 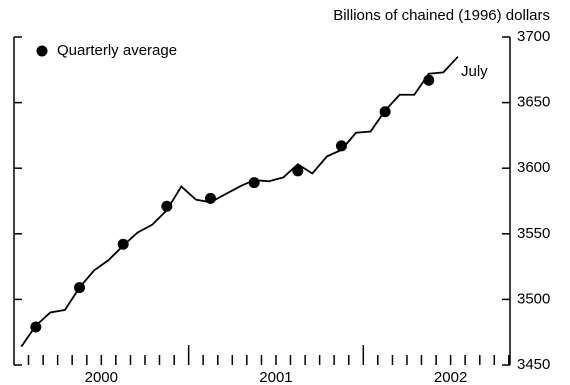 I want to click on y-tick-label: 3500, so click(x=533, y=298).